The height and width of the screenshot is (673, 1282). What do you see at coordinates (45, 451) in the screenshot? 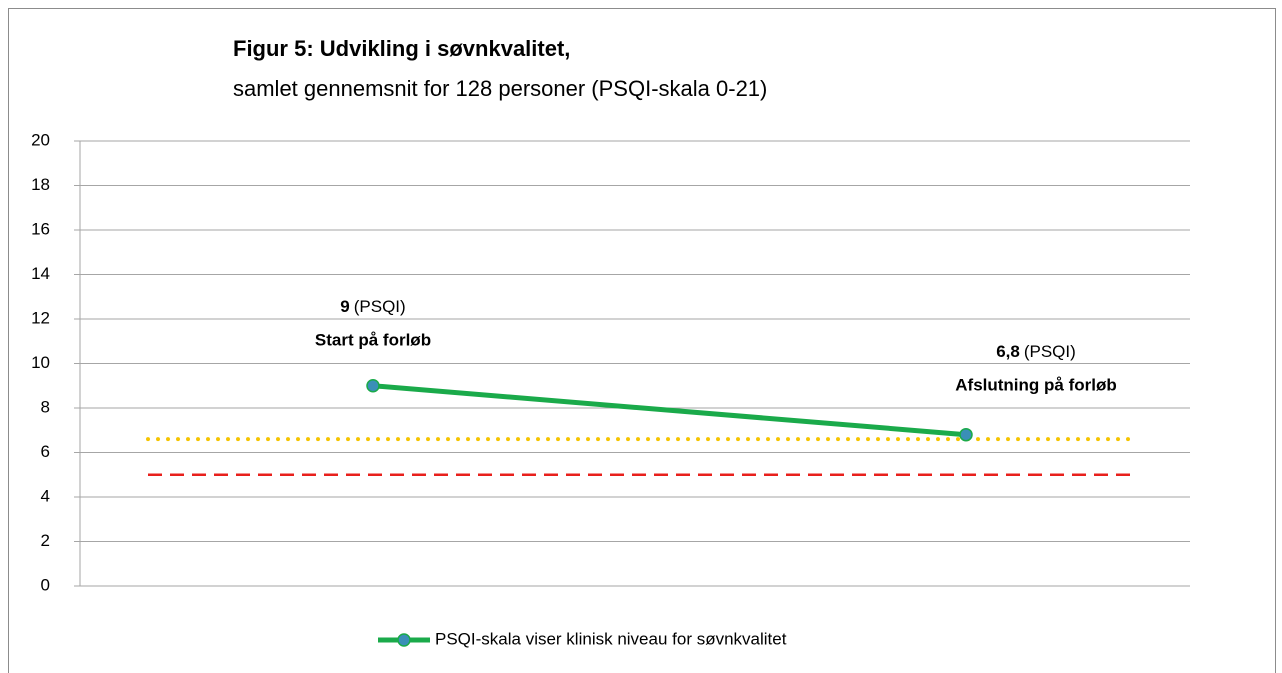
I see `y-tick-label: 6` at bounding box center [45, 451].